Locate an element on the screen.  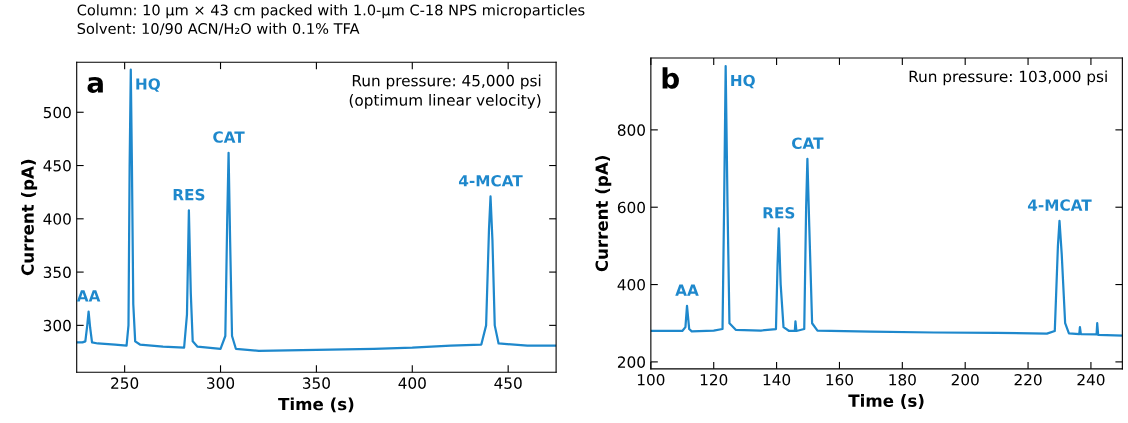
x-tick-label: 250 is located at coordinates (125, 383).